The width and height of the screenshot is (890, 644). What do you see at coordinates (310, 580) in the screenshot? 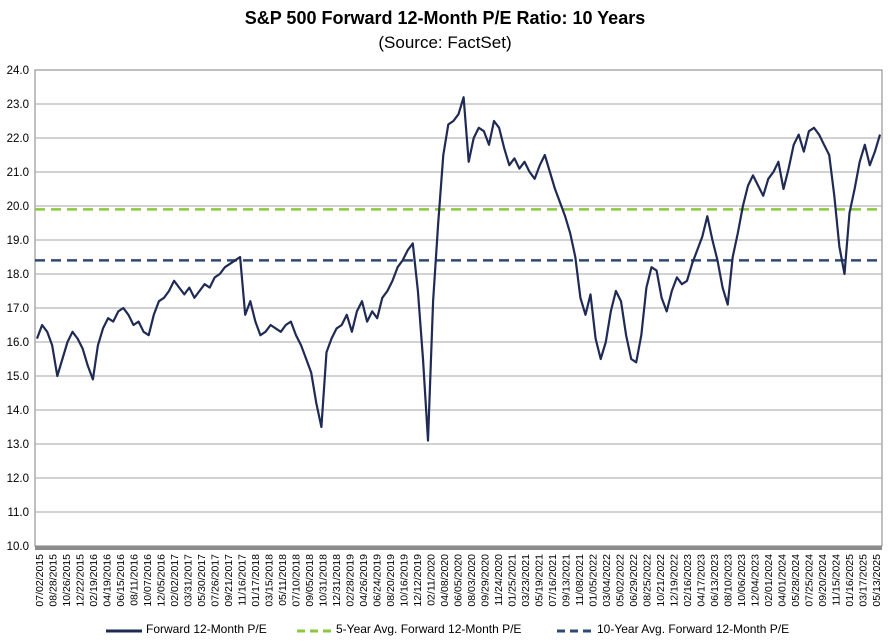
I see `x-tick-label: 09/05/2018` at bounding box center [310, 580].